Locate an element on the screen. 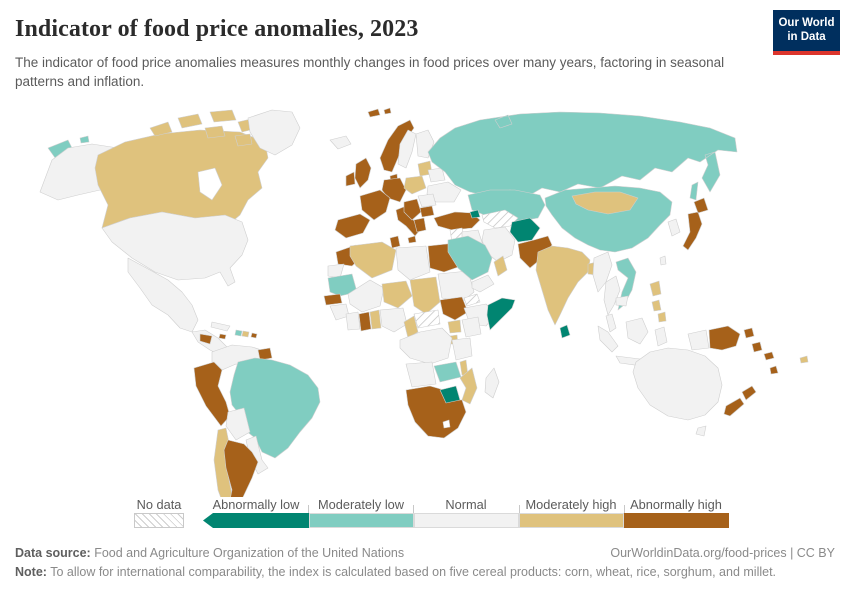 This screenshot has width=850, height=600. country-australia is located at coordinates (677, 392).